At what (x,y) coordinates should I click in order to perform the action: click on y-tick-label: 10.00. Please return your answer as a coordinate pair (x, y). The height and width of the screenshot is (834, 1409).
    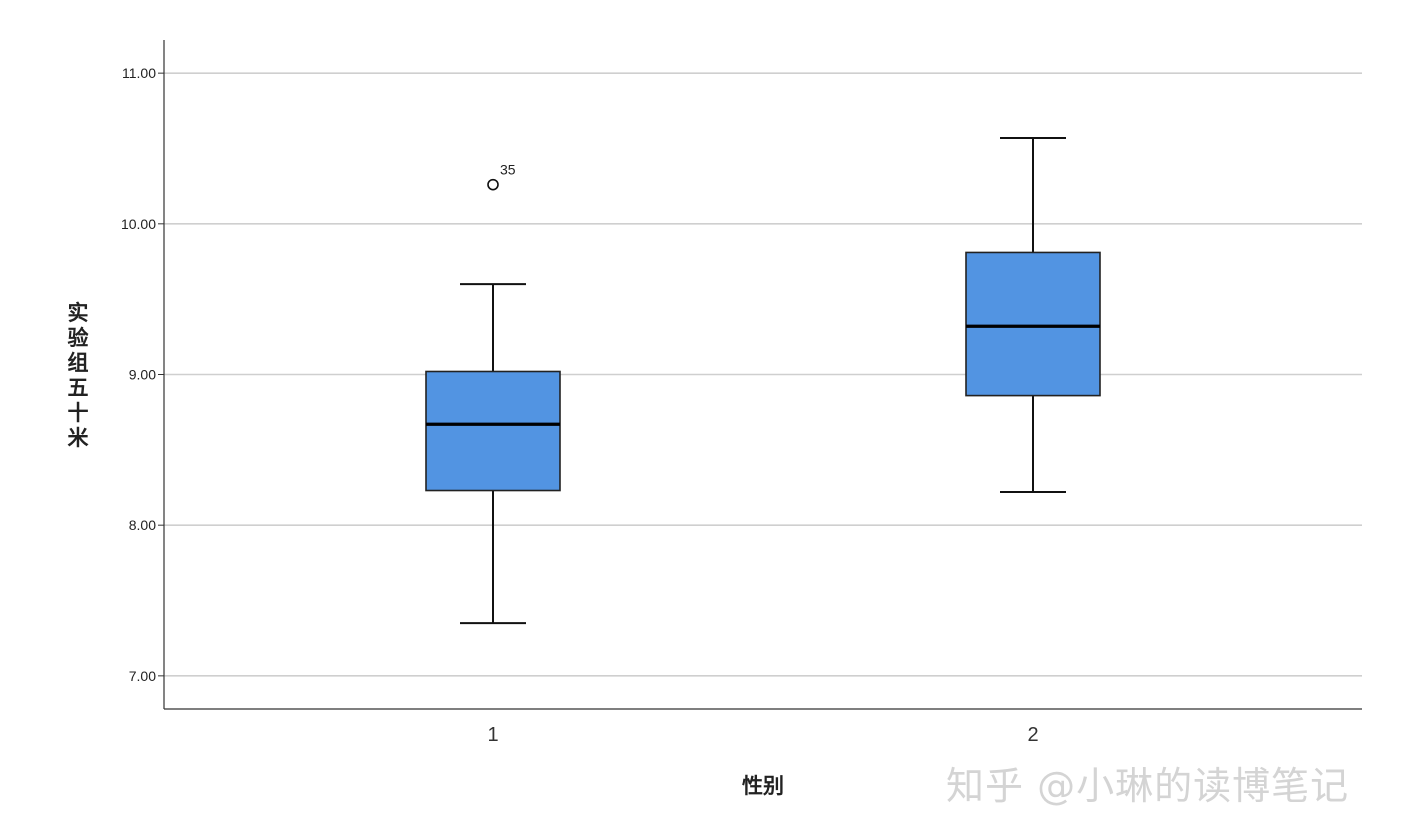
    Looking at the image, I should click on (138, 224).